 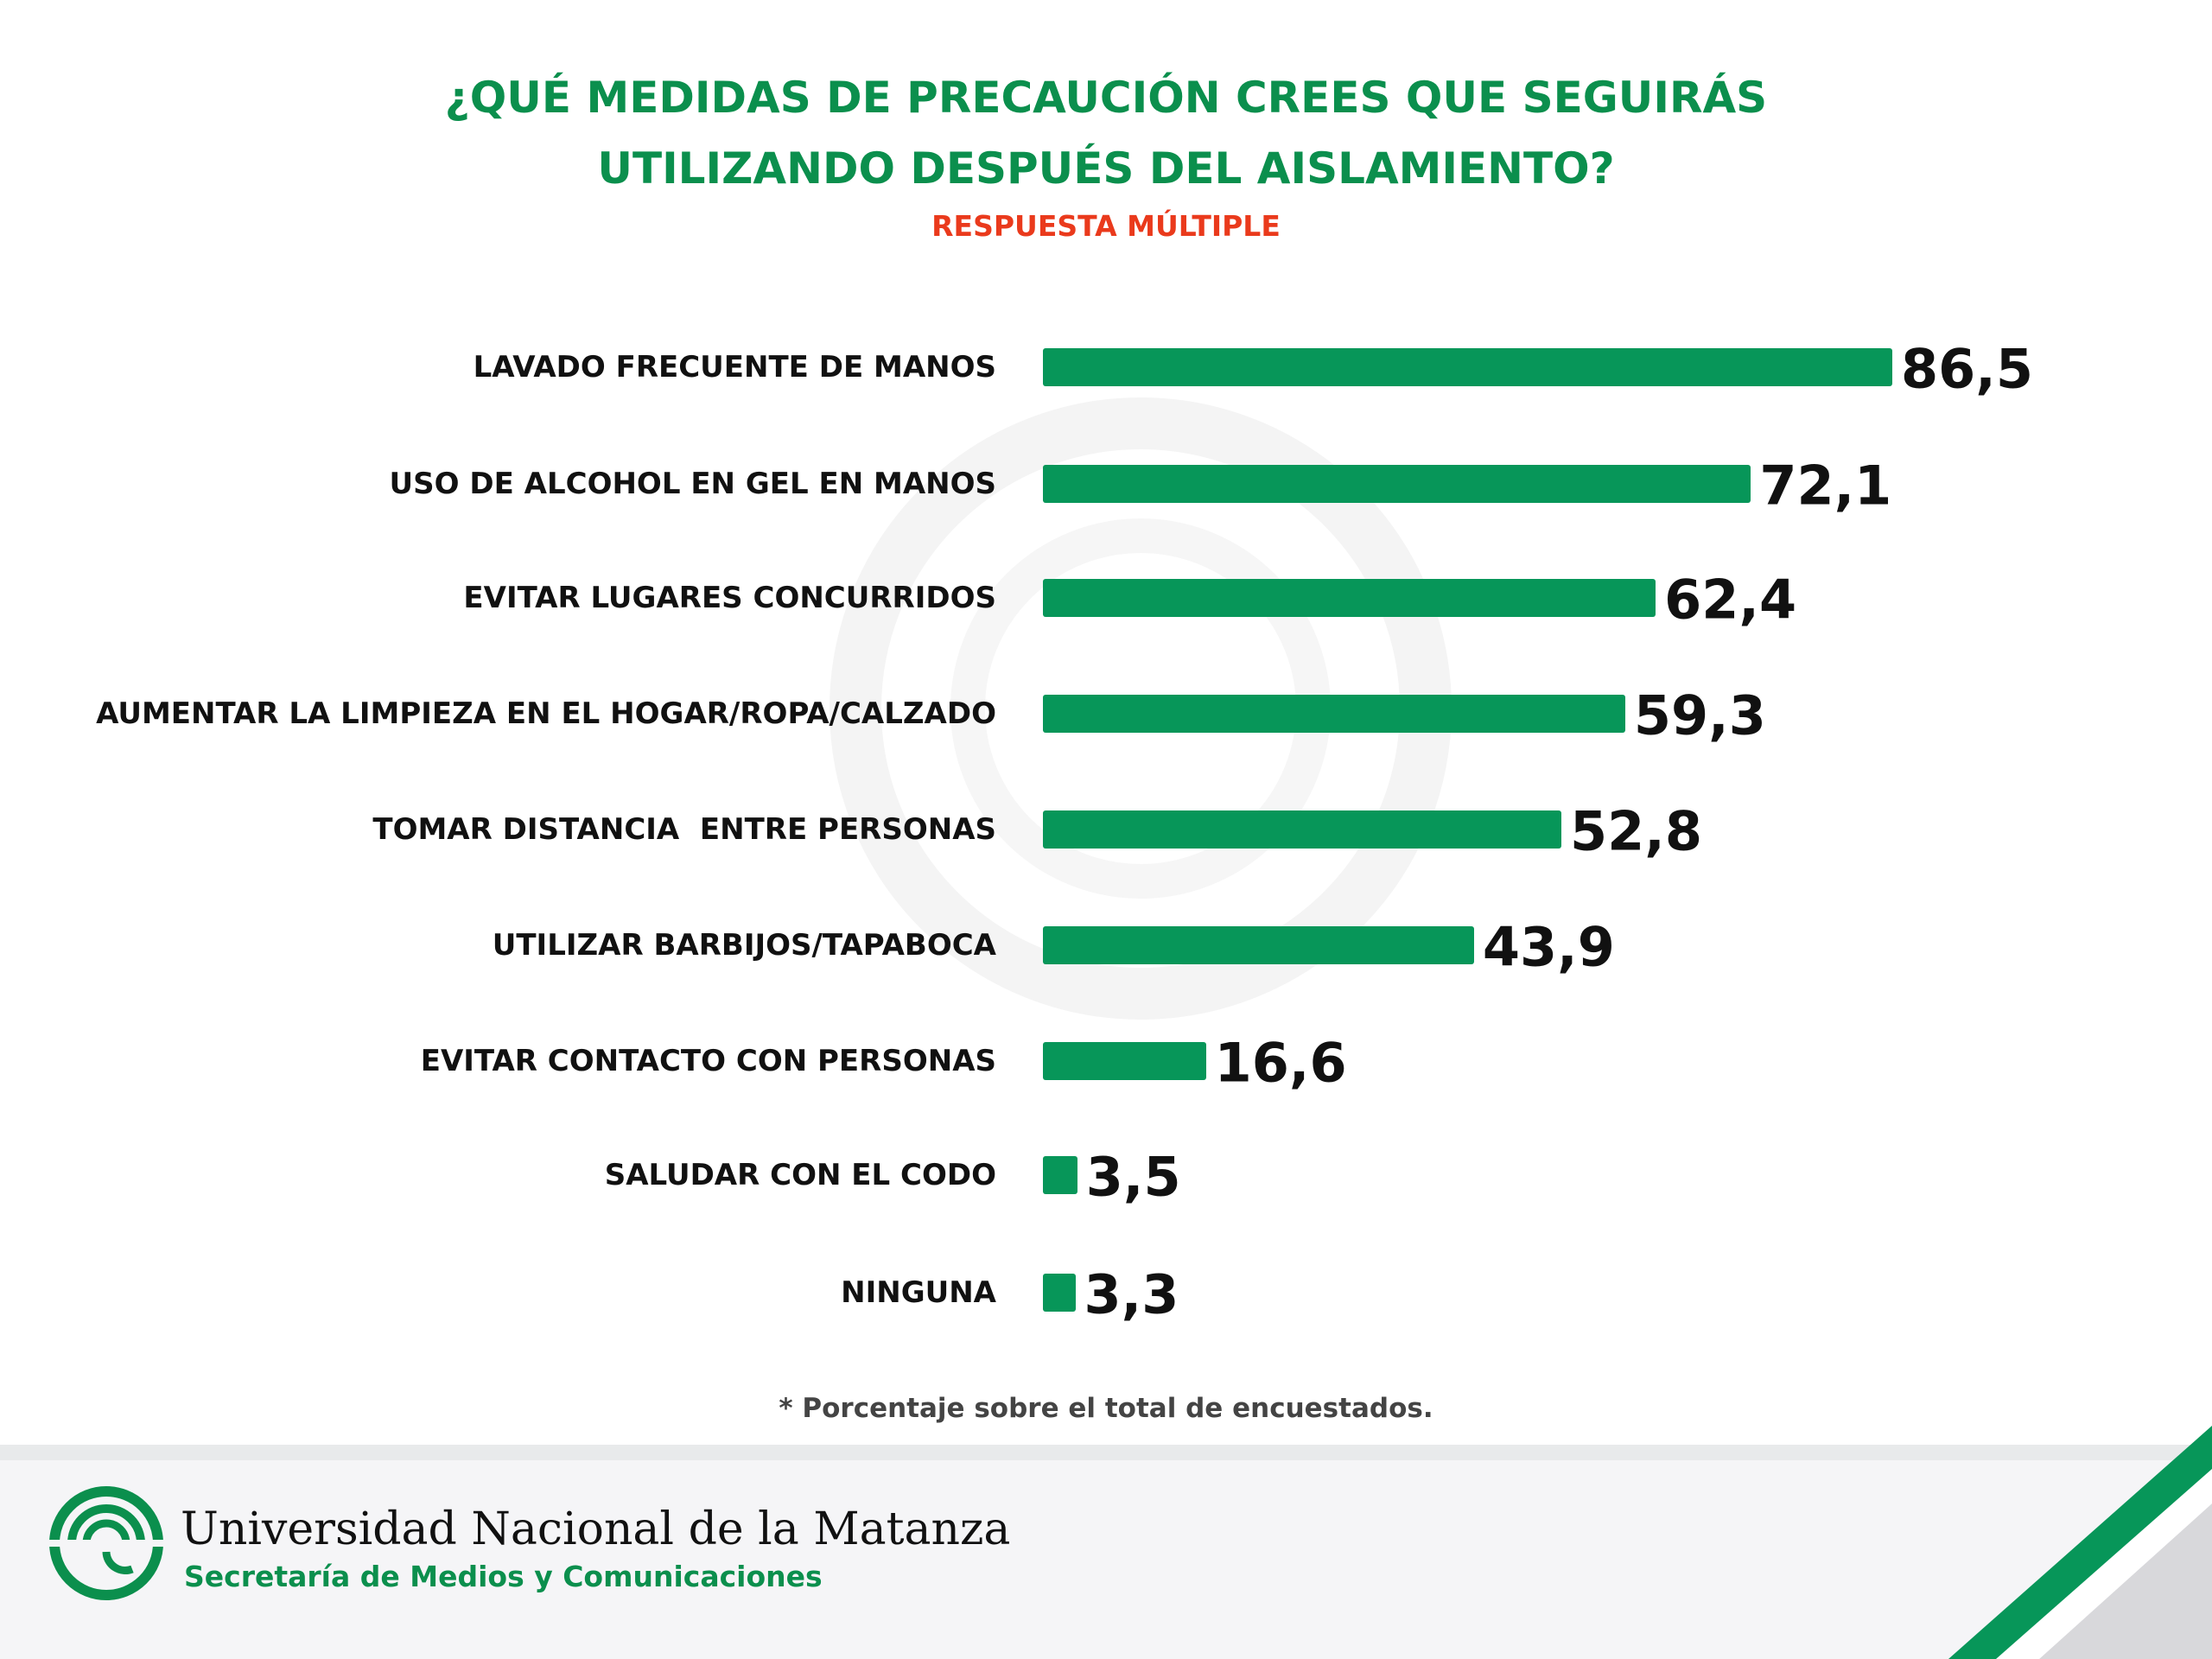 I want to click on category-label: SALUDAR CON EL CODO, so click(x=800, y=1175).